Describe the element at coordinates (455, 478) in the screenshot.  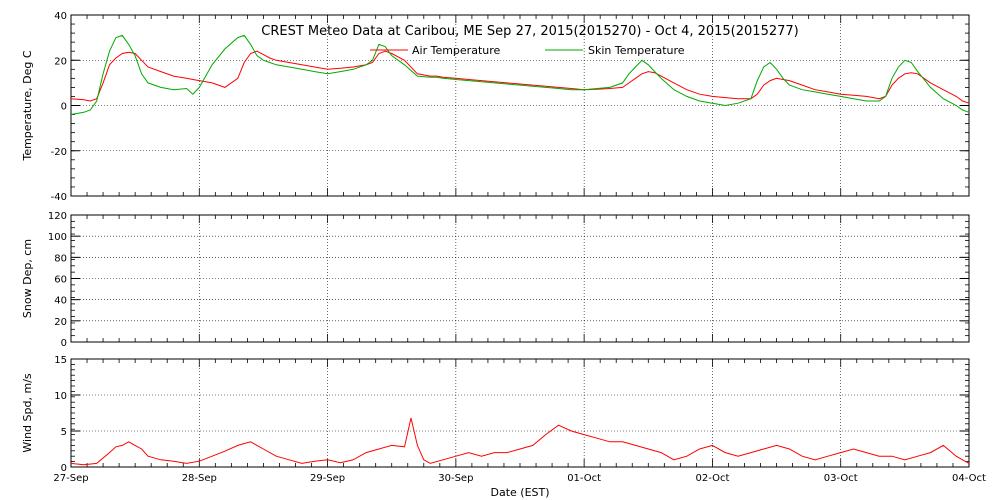
I see `x-tick-label: 30-Sep` at that location.